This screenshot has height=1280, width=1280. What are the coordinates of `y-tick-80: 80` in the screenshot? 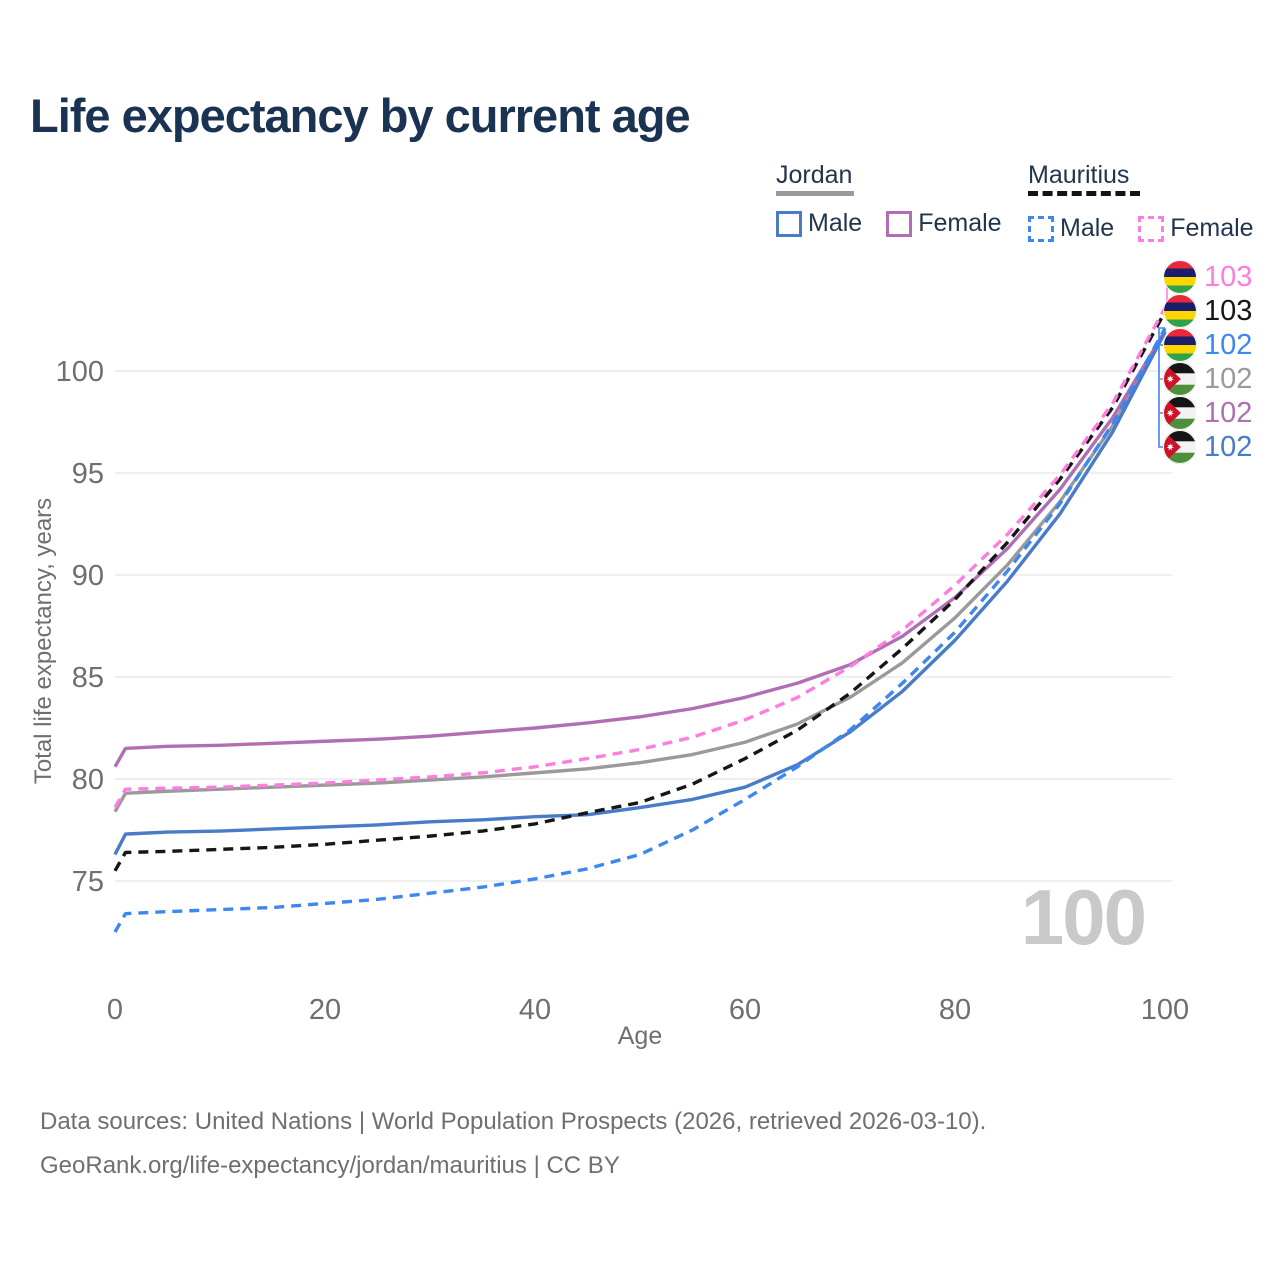 It's located at (88, 780).